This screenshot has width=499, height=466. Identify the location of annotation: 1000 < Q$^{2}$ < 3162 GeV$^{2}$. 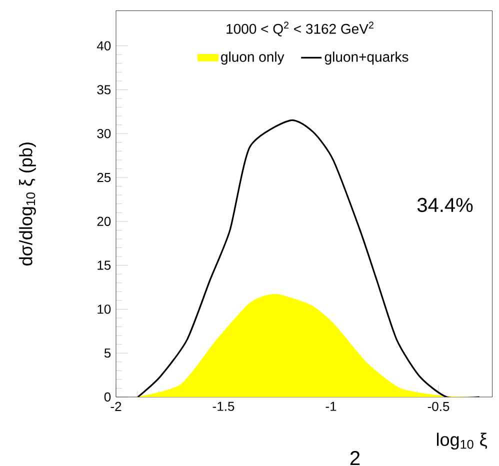
(300, 29).